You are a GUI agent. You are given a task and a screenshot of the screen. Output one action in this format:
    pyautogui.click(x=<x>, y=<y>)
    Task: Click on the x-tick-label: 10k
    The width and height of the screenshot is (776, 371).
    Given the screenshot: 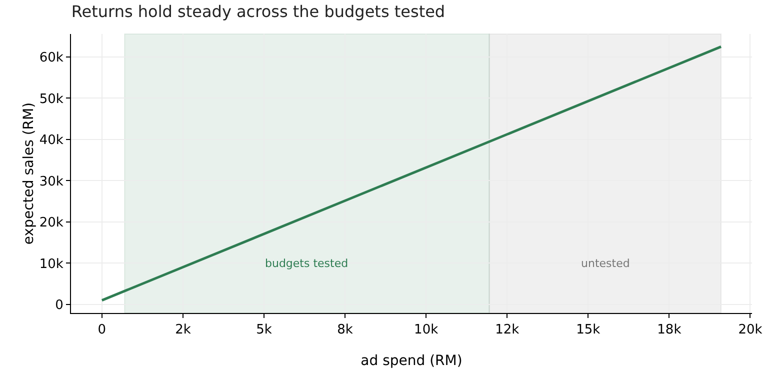 What is the action you would take?
    pyautogui.click(x=426, y=330)
    